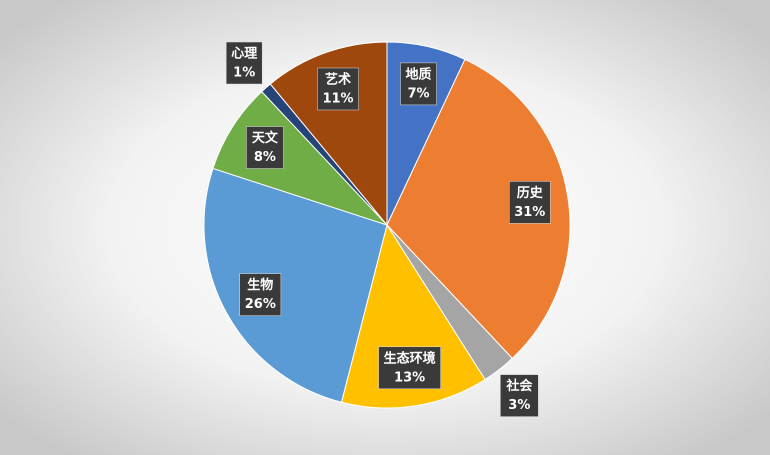 Image resolution: width=770 pixels, height=455 pixels. I want to click on label-value: 13%, so click(409, 377).